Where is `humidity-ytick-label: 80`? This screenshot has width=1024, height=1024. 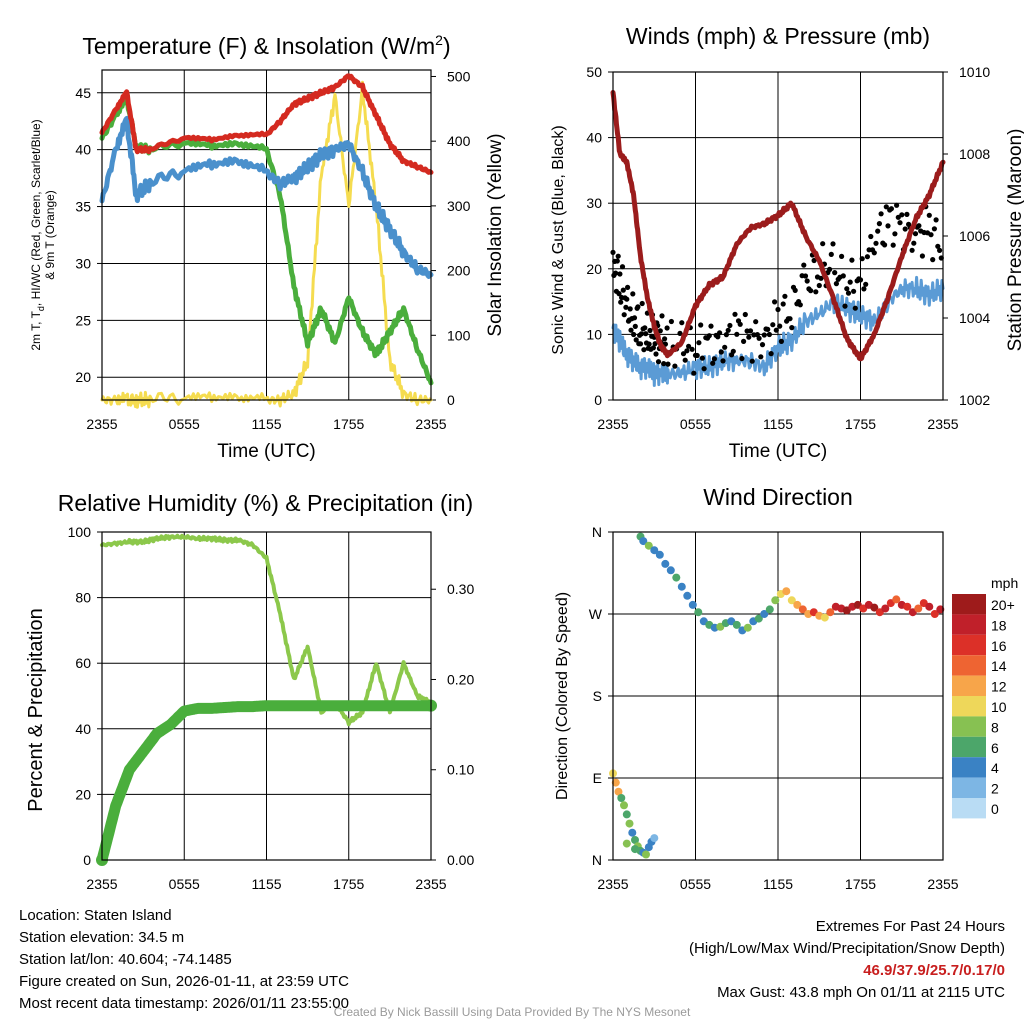
humidity-ytick-label: 80 is located at coordinates (83, 598).